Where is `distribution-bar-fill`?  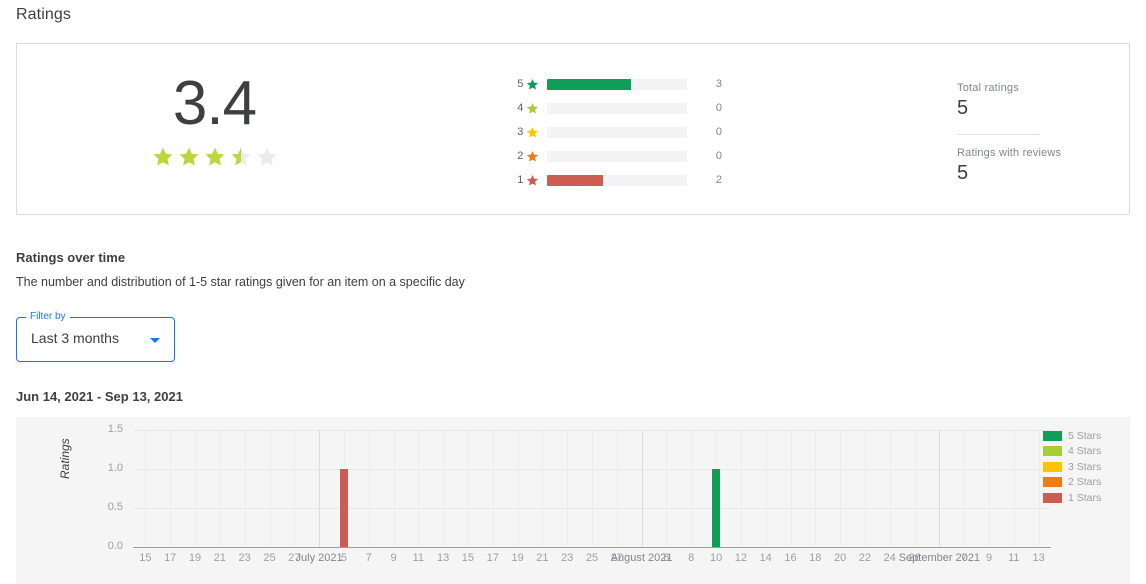 distribution-bar-fill is located at coordinates (589, 84).